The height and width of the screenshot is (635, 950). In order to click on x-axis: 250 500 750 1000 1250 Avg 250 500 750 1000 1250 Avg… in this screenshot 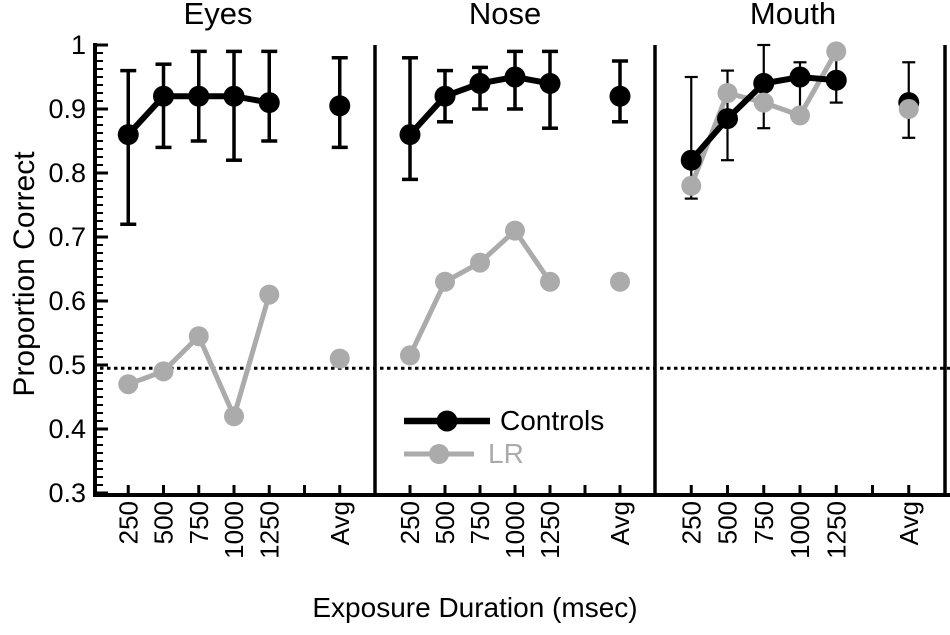, I will do `click(521, 522)`.